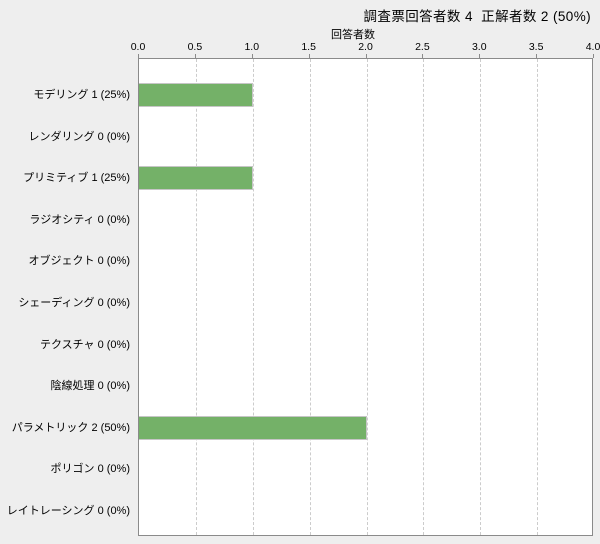 This screenshot has height=544, width=600. I want to click on gridline-1.0, so click(253, 297).